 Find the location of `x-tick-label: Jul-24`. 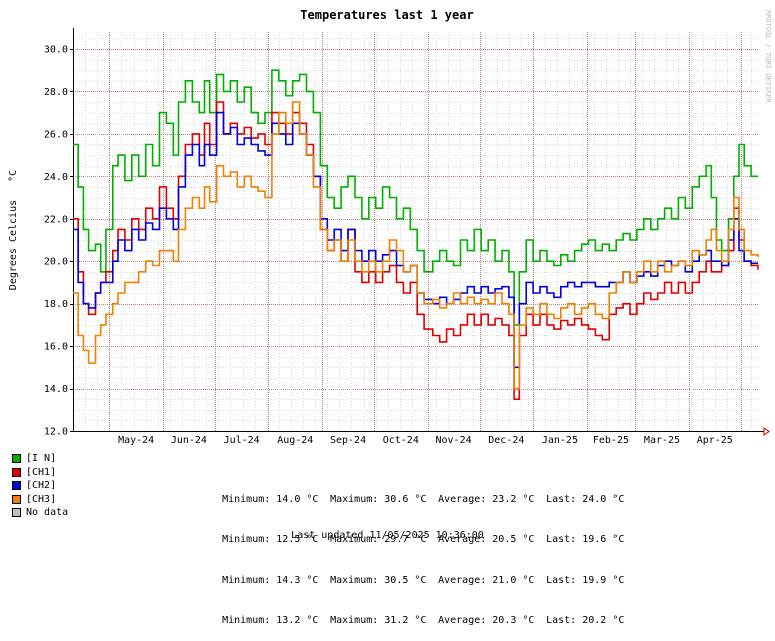

x-tick-label: Jul-24 is located at coordinates (242, 440).